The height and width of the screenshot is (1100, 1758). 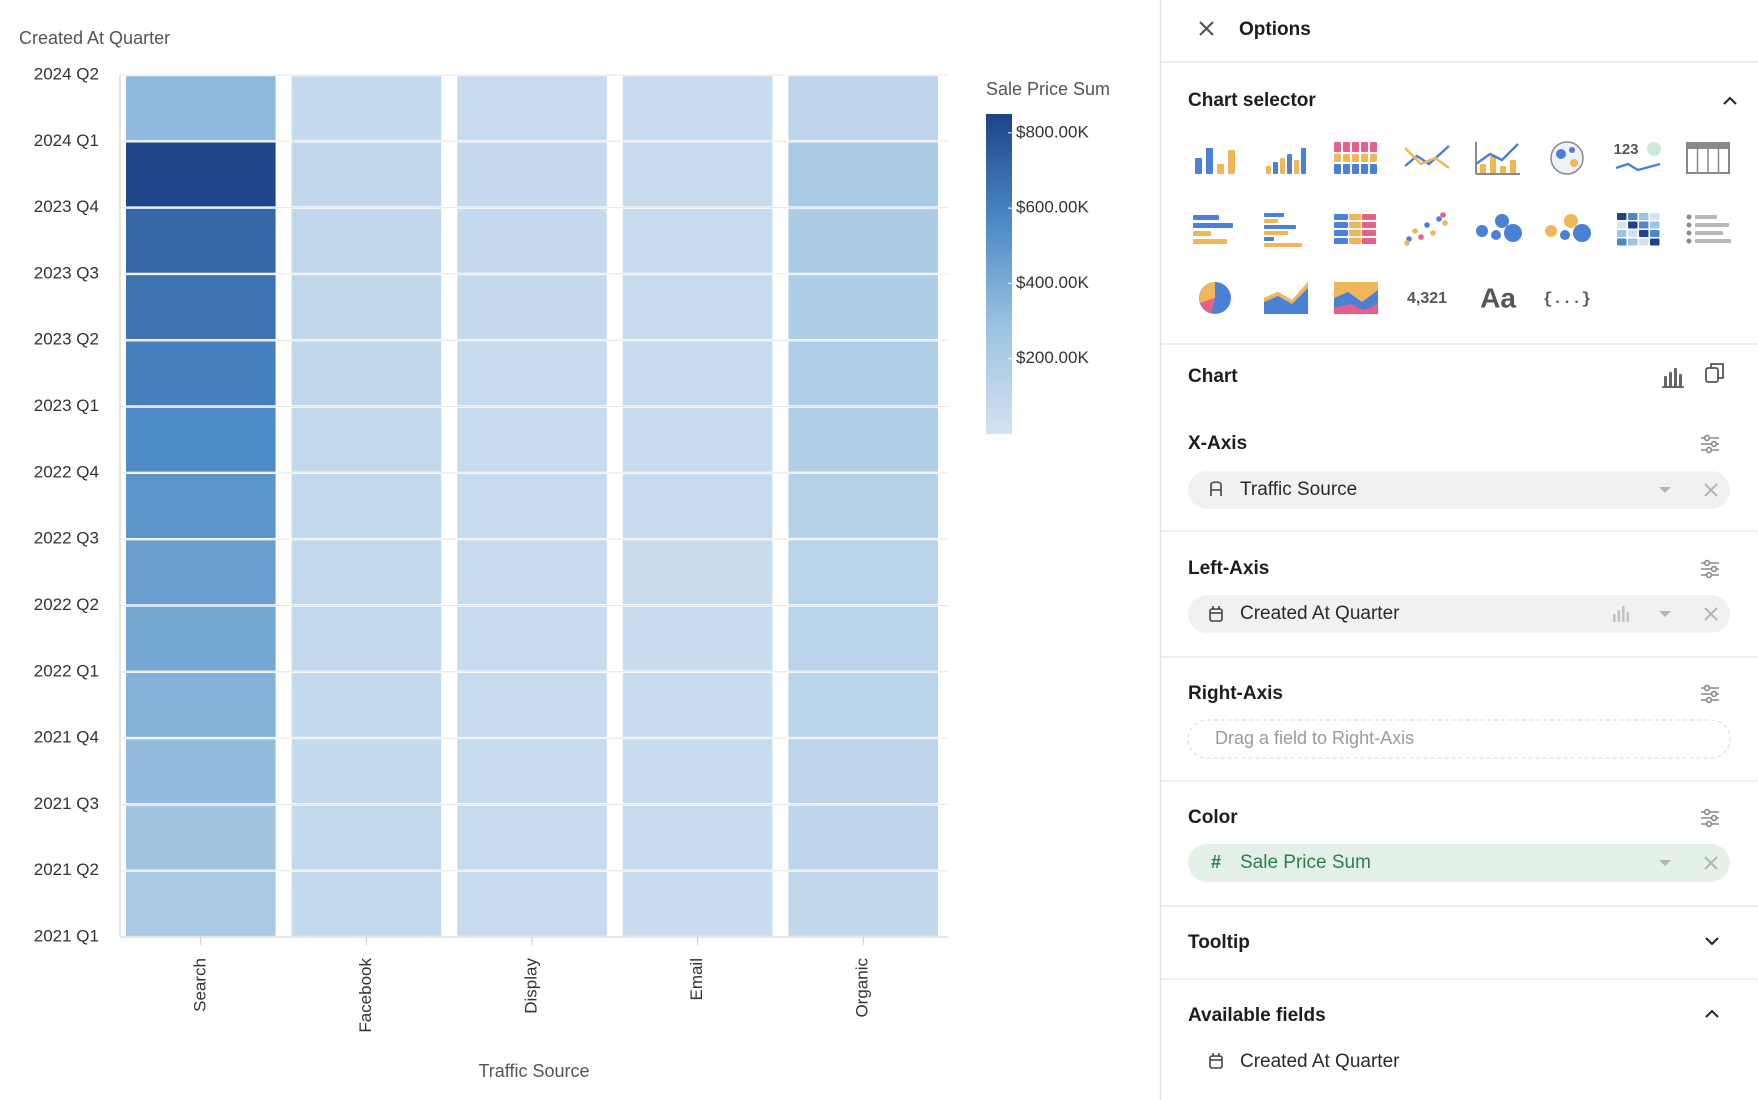 I want to click on bin-field-button, so click(x=1621, y=614).